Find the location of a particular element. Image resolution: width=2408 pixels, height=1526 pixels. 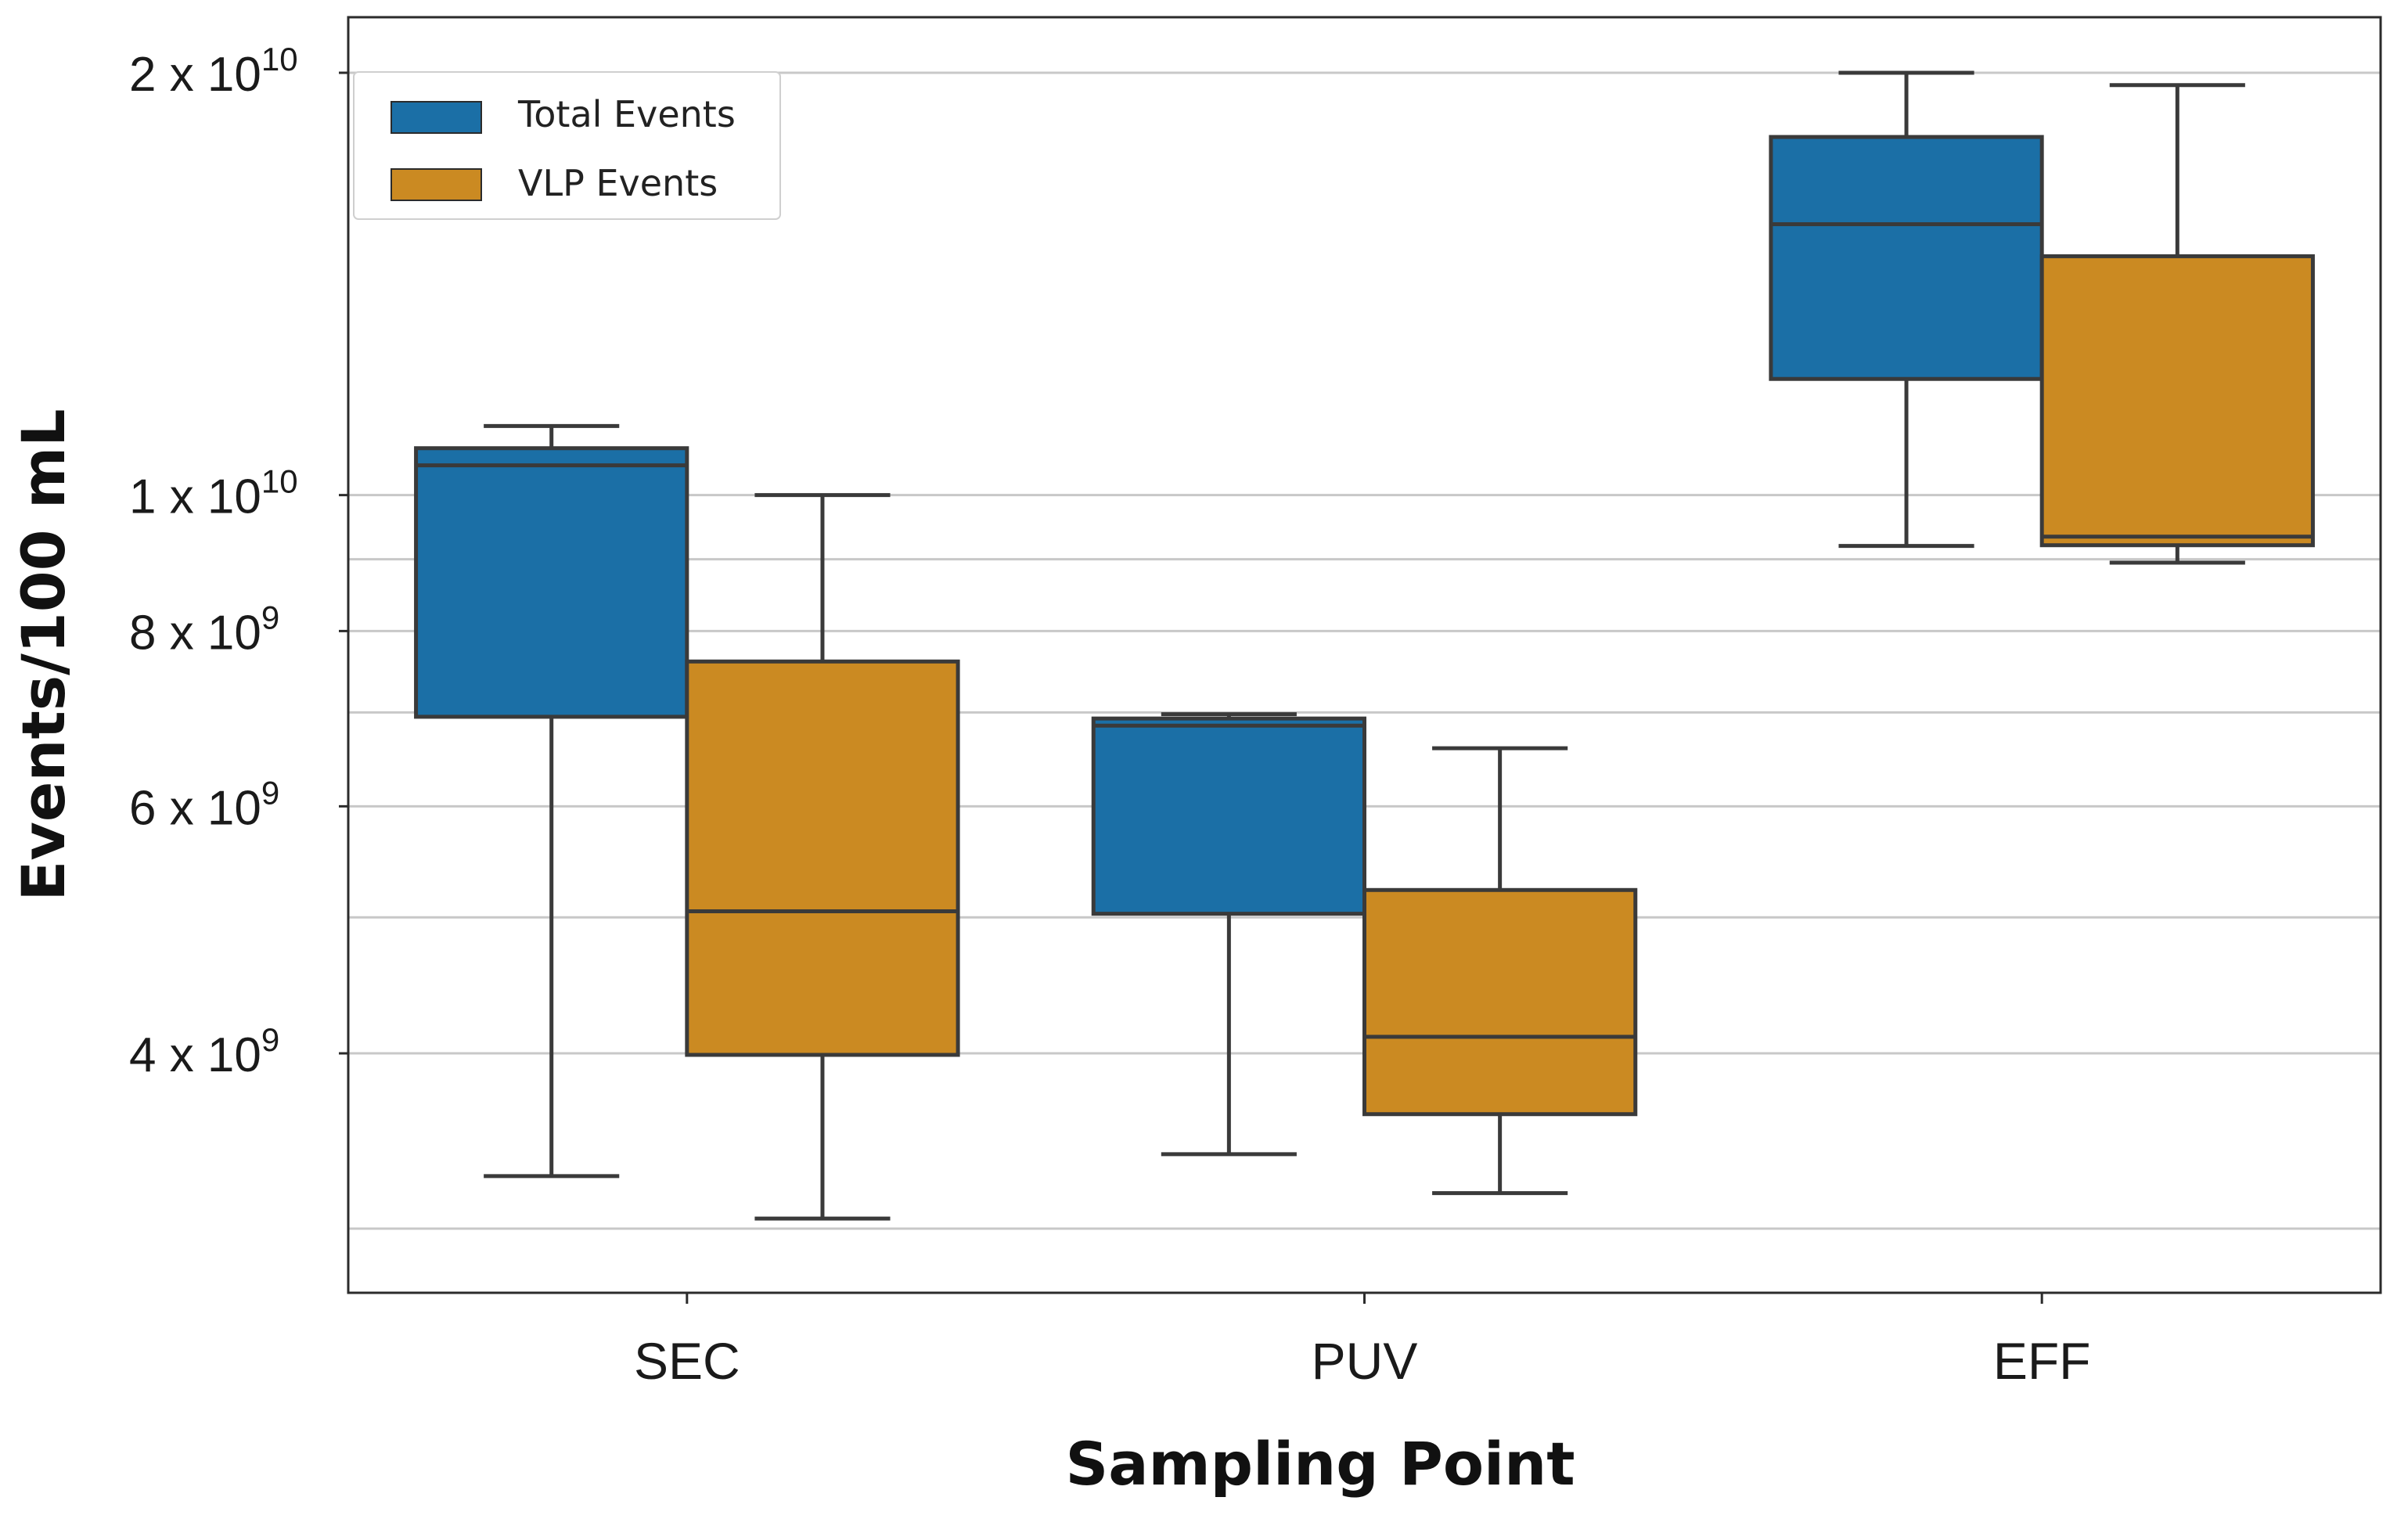

x-tick-label: EFF is located at coordinates (2042, 1361).